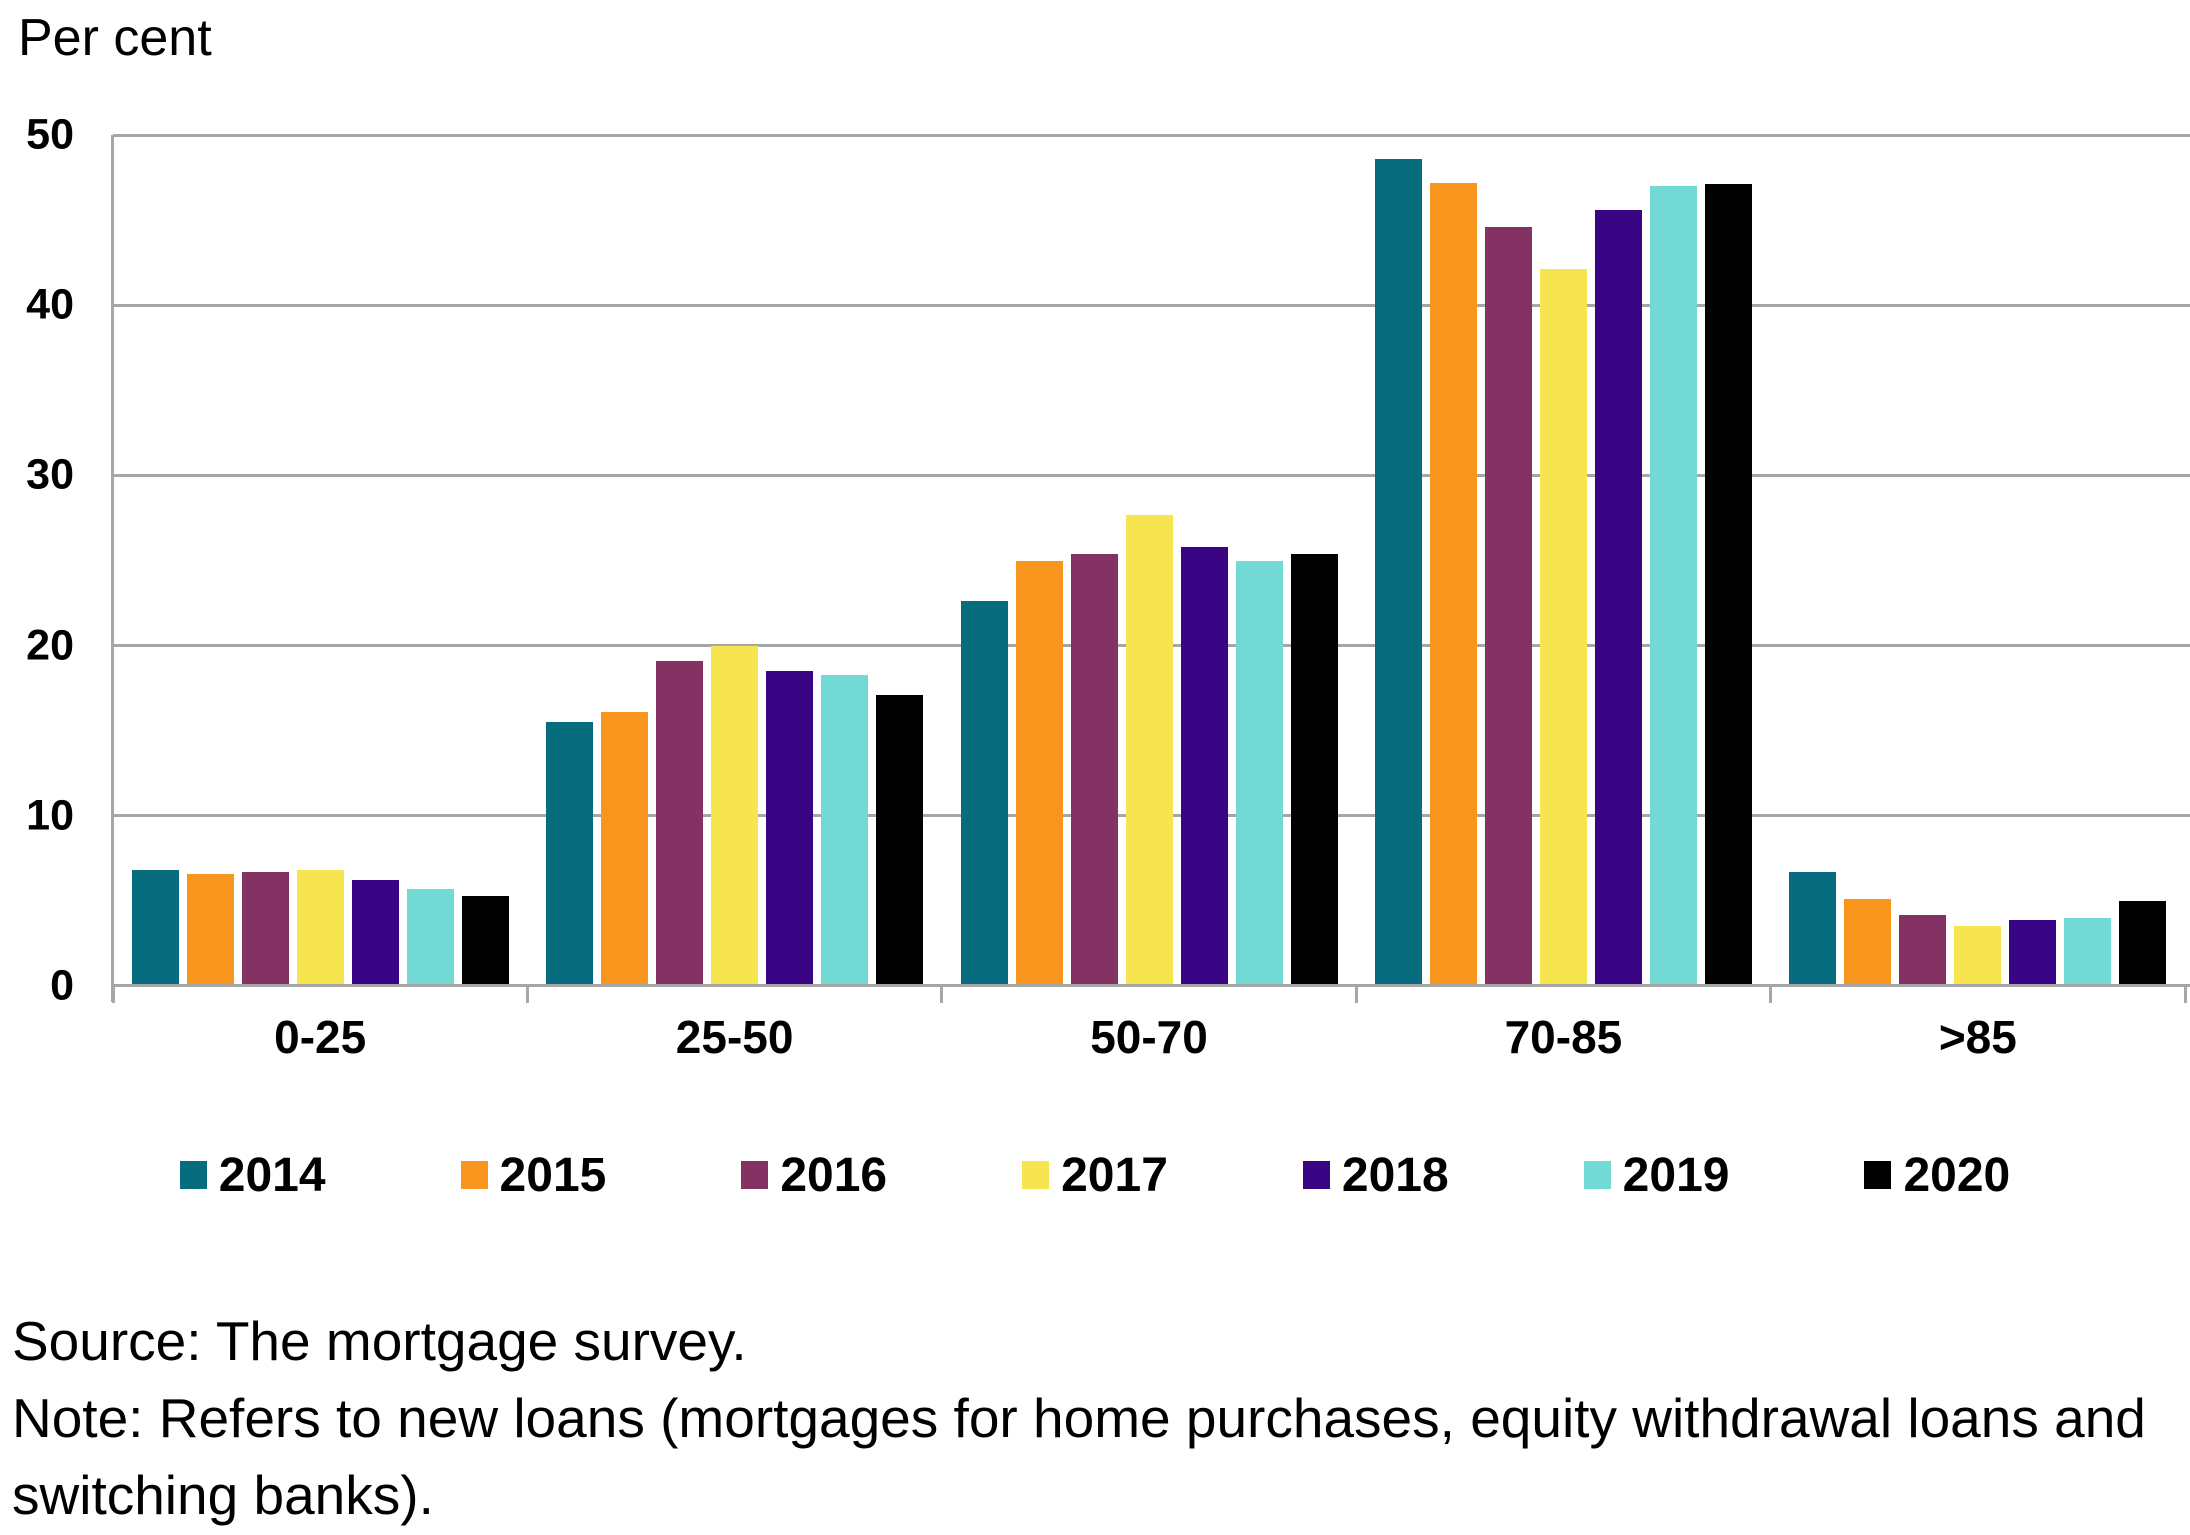  I want to click on legend-swatch-2014, so click(193, 1175).